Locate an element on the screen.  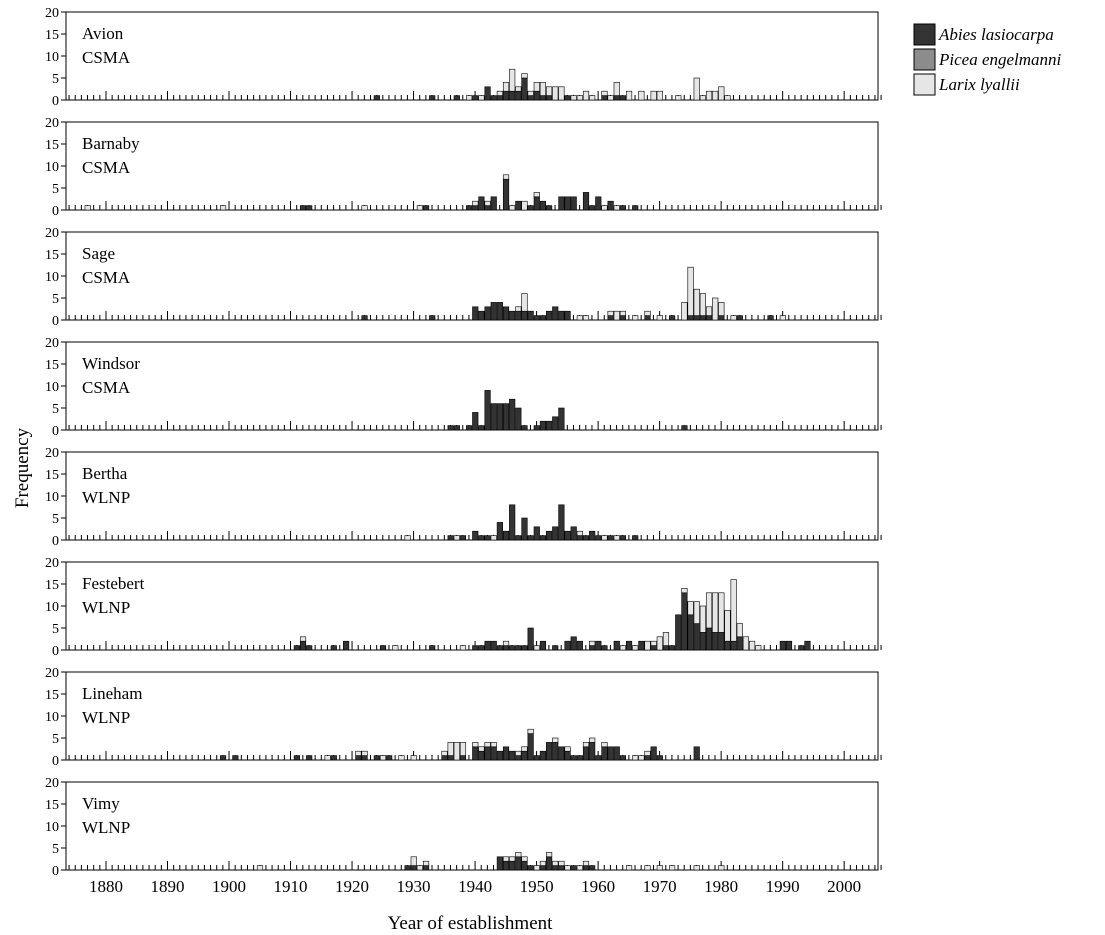
bar-abies-lasiocarpa-1953 is located at coordinates (555, 648).